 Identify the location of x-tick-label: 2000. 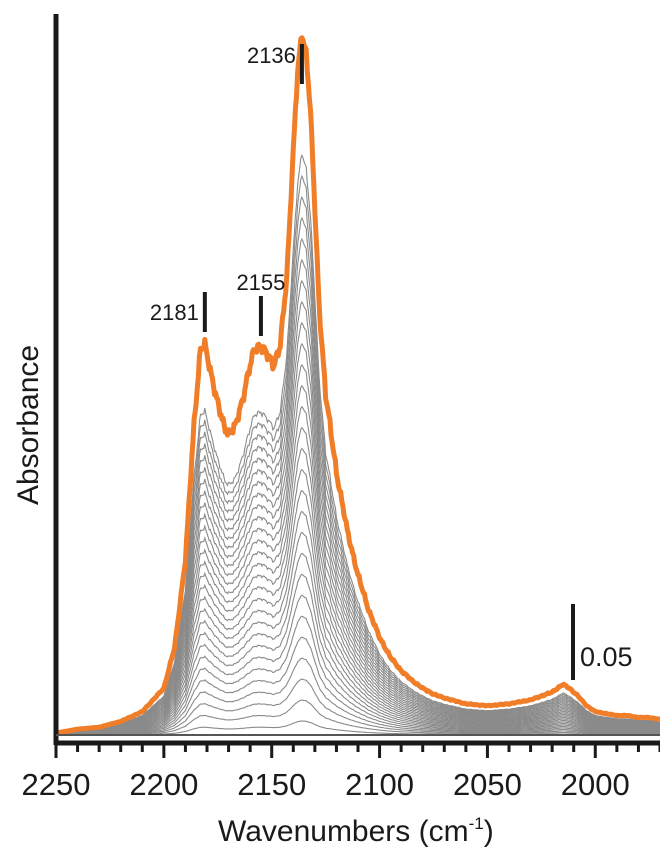
(595, 784).